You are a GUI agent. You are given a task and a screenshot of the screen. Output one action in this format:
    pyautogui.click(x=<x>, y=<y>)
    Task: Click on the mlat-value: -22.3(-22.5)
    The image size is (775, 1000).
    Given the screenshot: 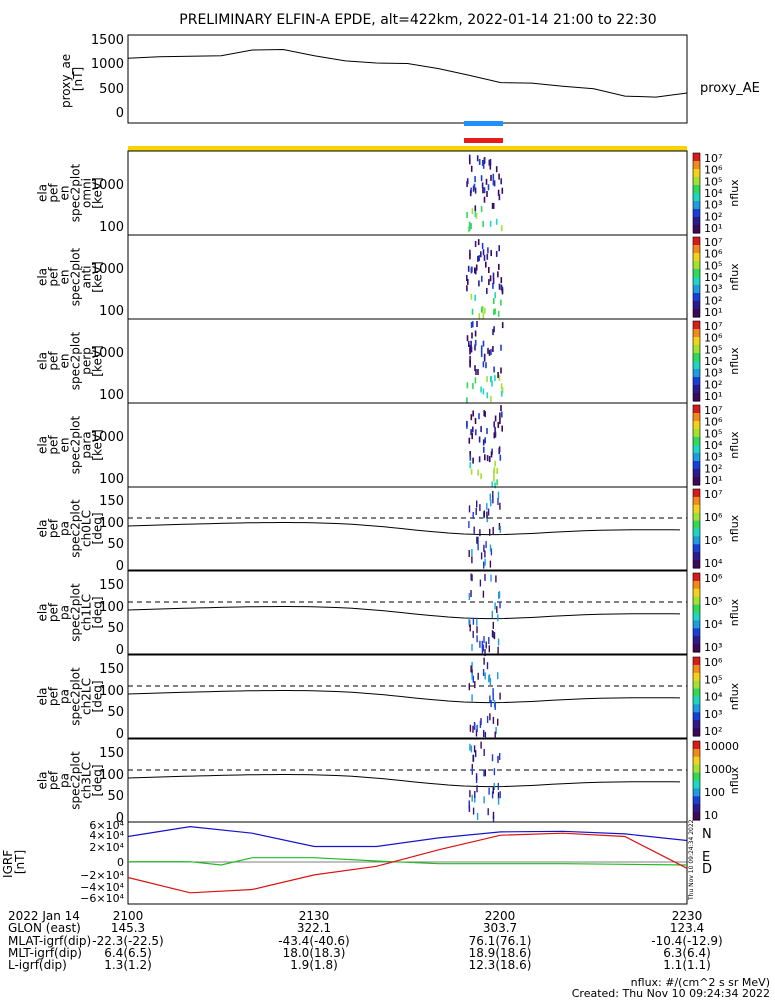 What is the action you would take?
    pyautogui.click(x=127, y=941)
    